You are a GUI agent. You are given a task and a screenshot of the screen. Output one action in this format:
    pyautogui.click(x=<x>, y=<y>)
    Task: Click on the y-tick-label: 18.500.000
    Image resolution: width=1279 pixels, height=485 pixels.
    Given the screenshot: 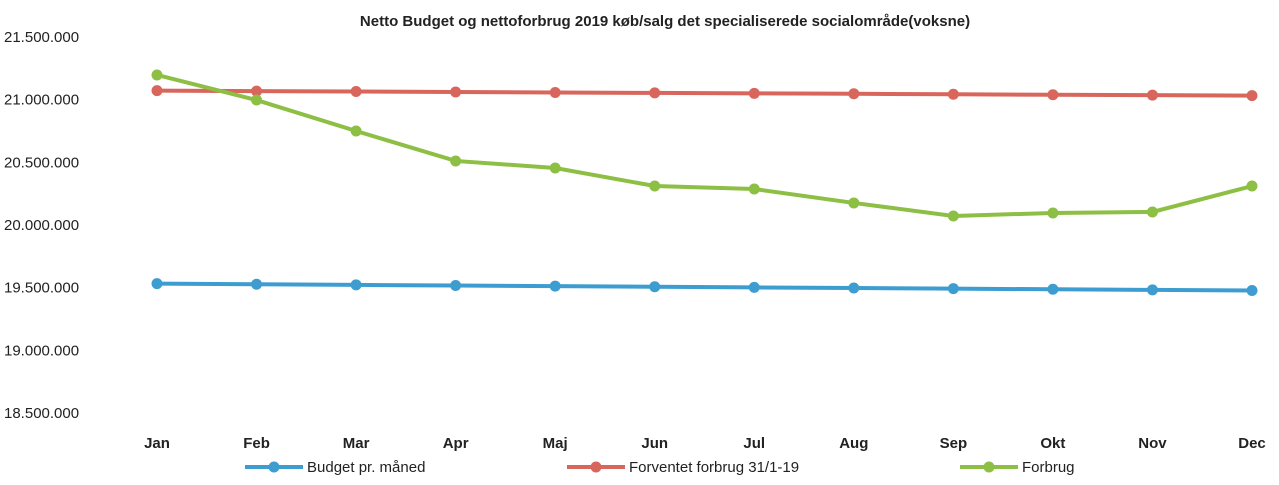 What is the action you would take?
    pyautogui.click(x=41, y=413)
    